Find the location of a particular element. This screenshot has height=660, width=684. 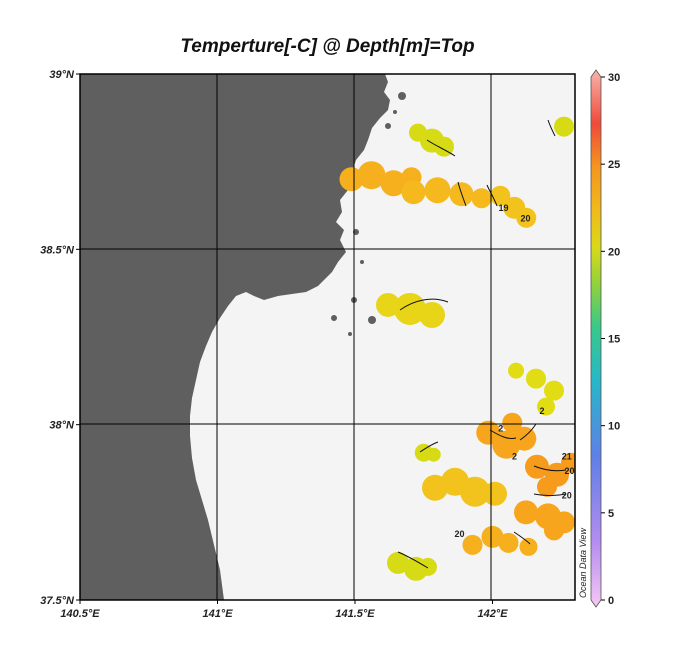

colorbar-tick: 30 is located at coordinates (610, 78).